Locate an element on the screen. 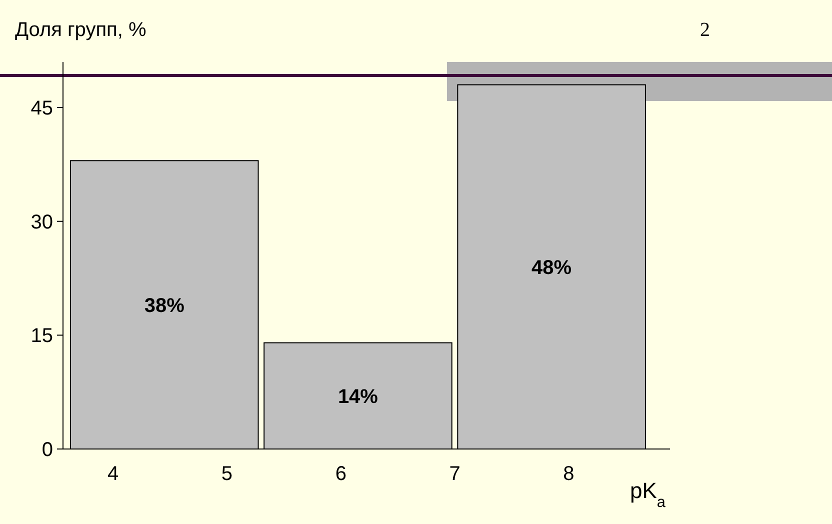 The image size is (832, 524). text: 2 is located at coordinates (705, 30).